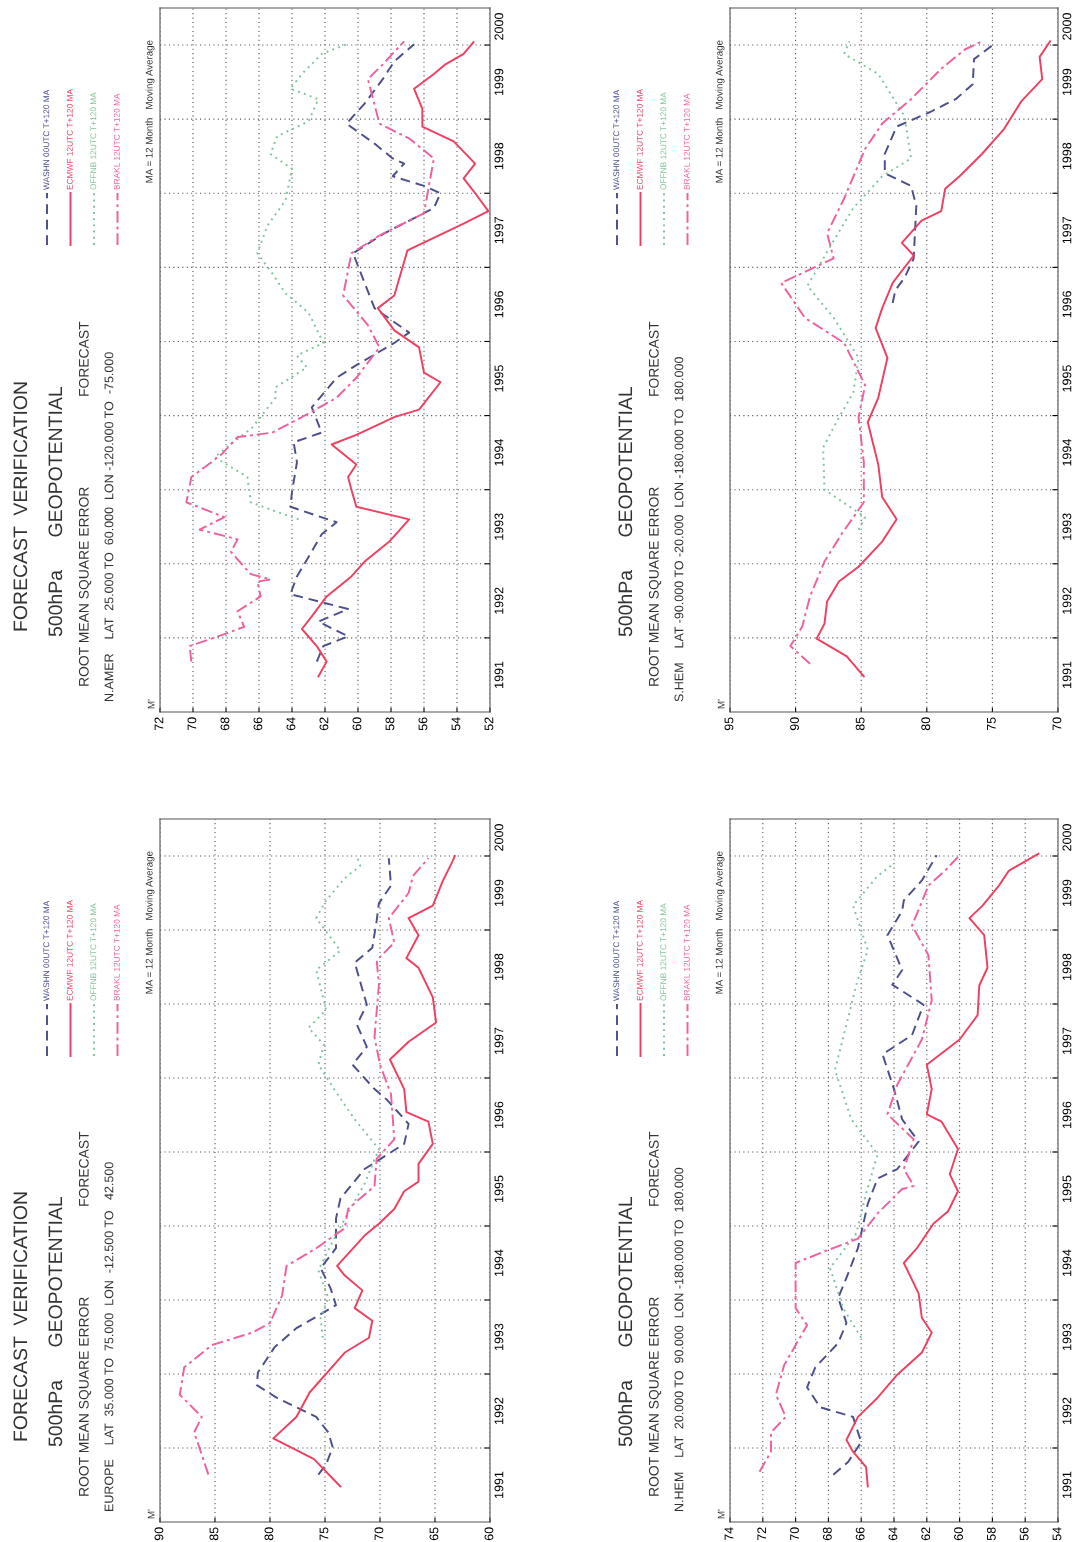 The height and width of the screenshot is (1542, 1087). I want to click on x-tick-label: 65, so click(434, 1534).